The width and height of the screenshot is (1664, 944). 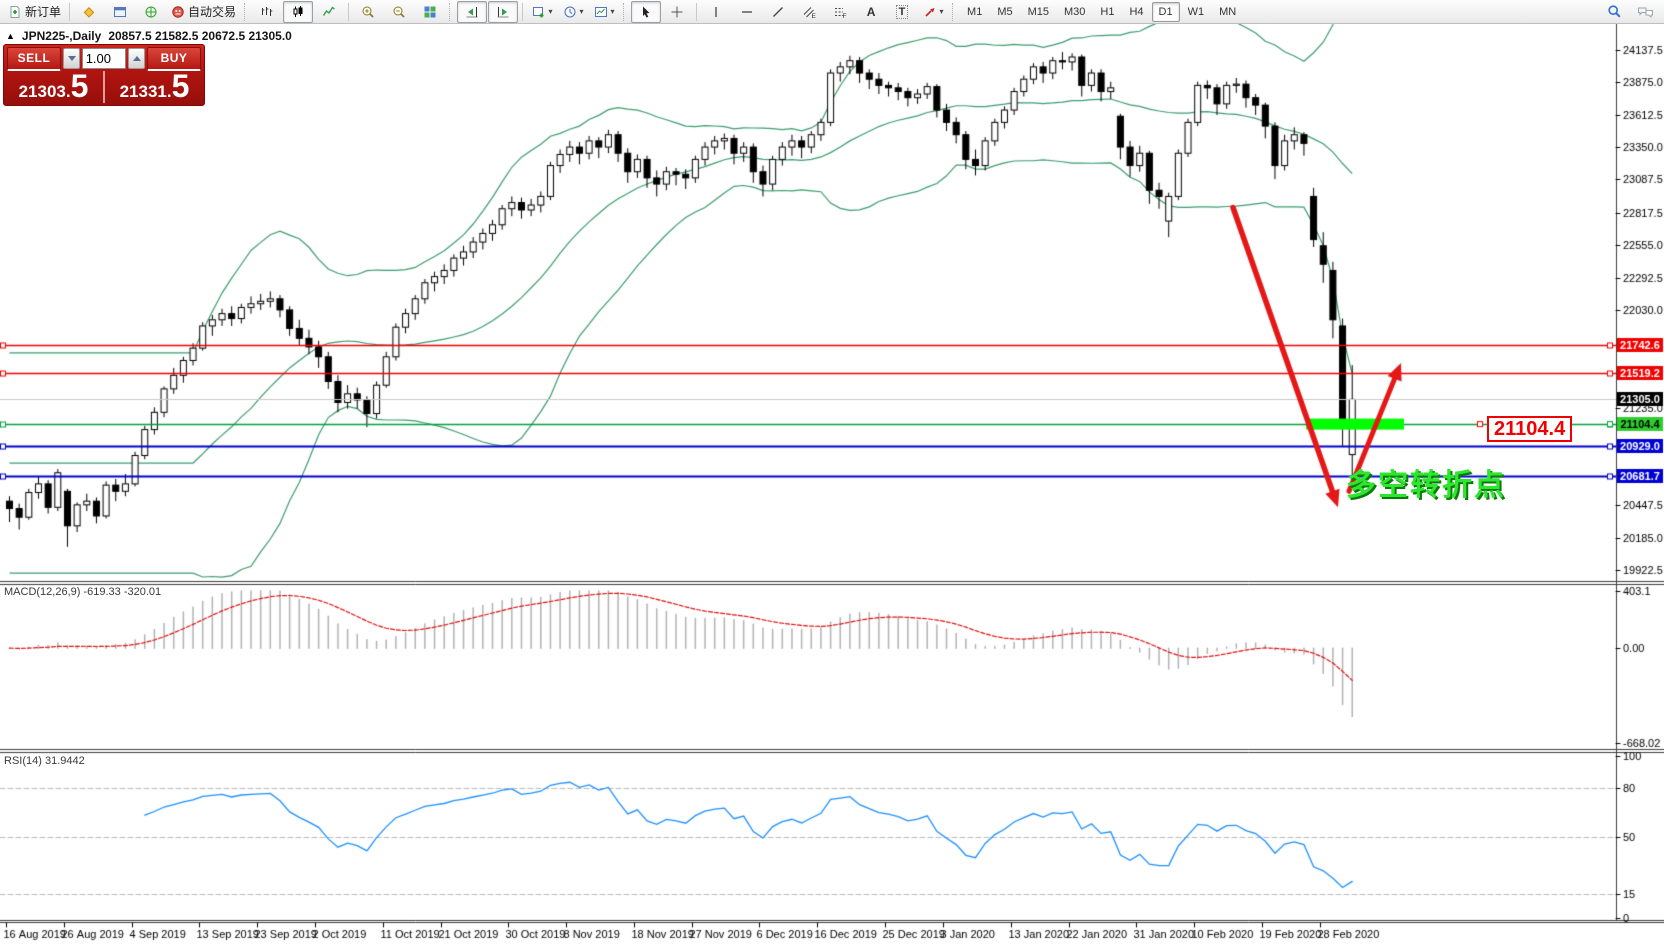 I want to click on turning-point-annotation: 多空转折点, so click(x=1426, y=485).